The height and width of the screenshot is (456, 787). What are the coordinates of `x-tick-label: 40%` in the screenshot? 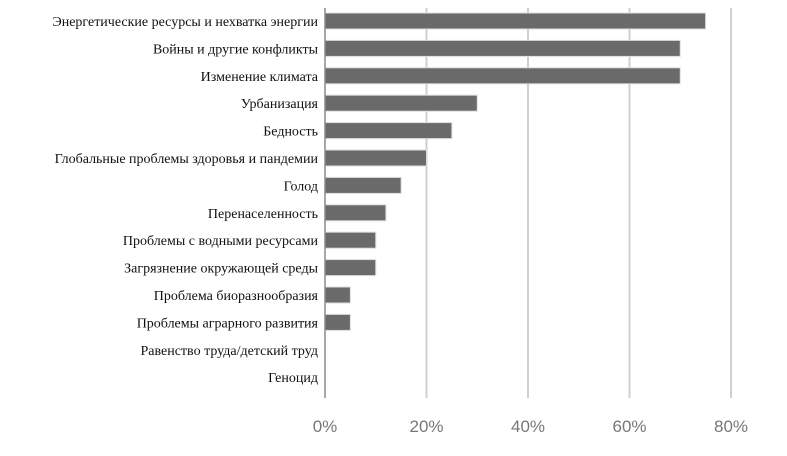 It's located at (528, 426).